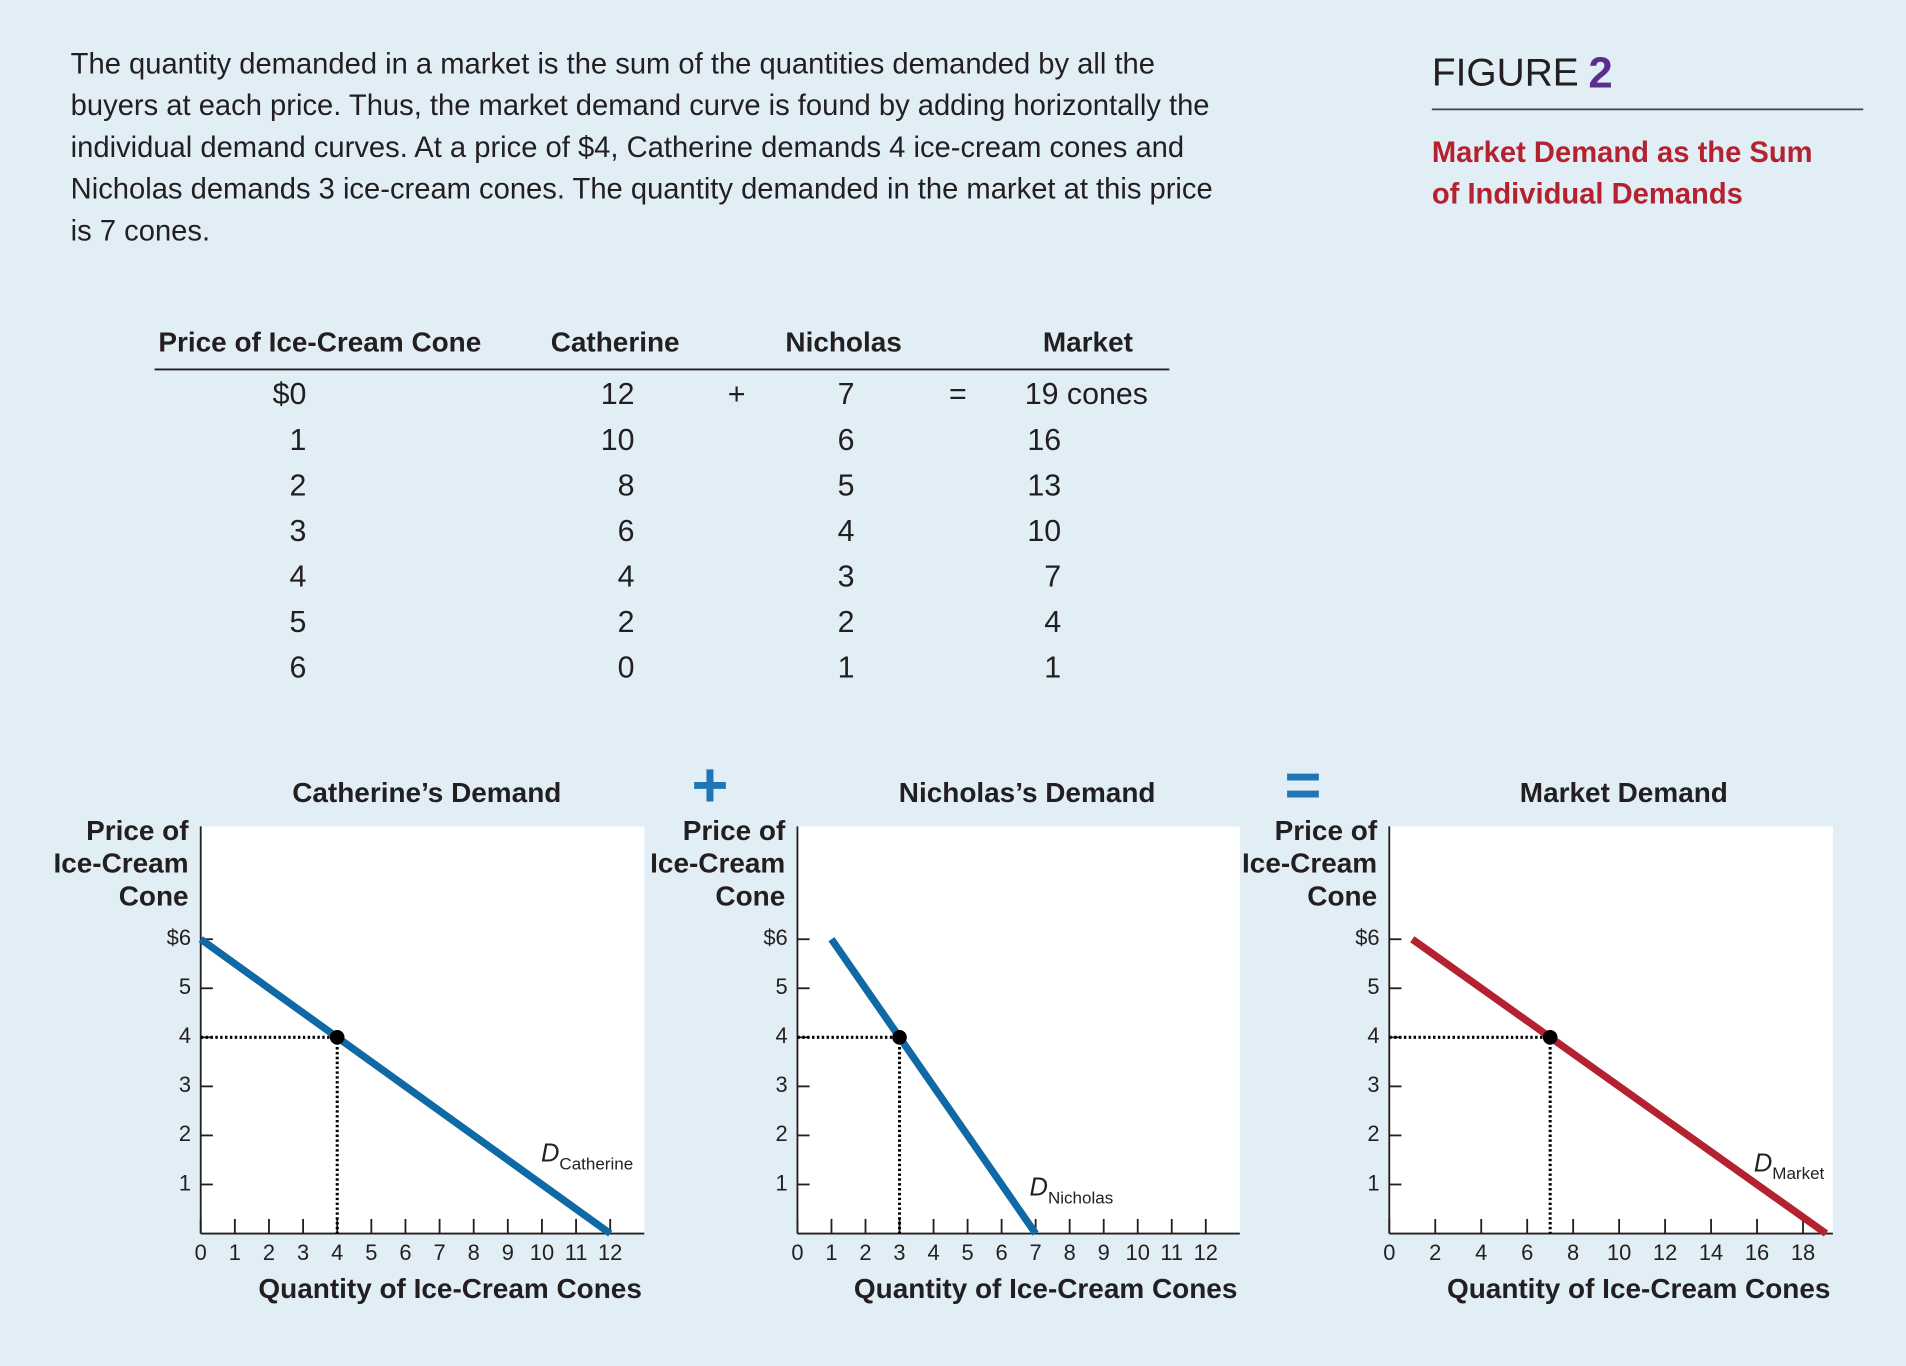  Describe the element at coordinates (1624, 792) in the screenshot. I see `chart-title: Market Demand` at that location.